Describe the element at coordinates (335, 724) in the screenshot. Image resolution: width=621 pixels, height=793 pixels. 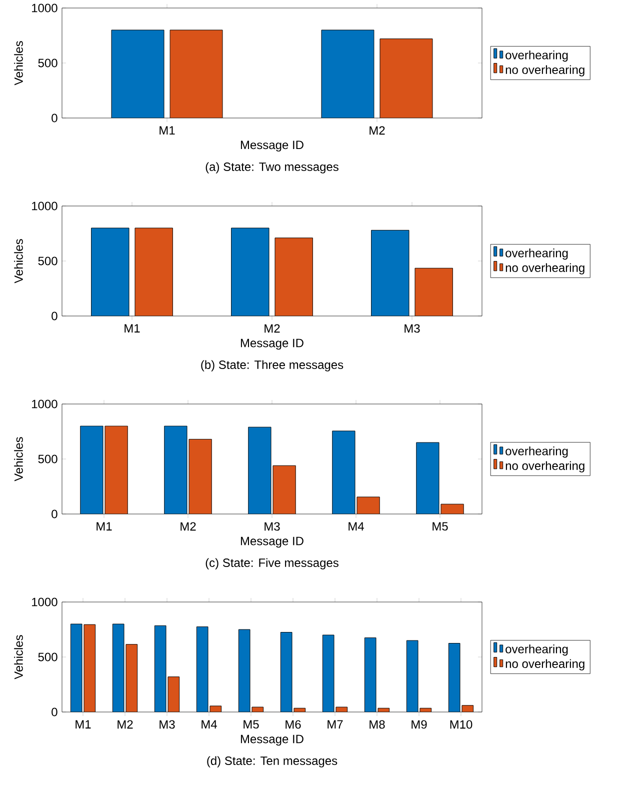
I see `x-tick-label: M7` at that location.